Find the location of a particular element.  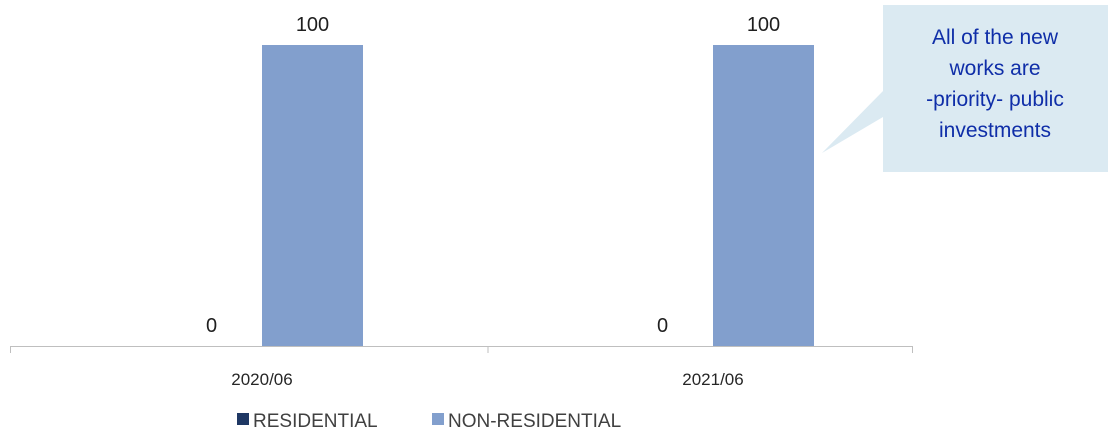

callout-line-2: works are is located at coordinates (994, 68).